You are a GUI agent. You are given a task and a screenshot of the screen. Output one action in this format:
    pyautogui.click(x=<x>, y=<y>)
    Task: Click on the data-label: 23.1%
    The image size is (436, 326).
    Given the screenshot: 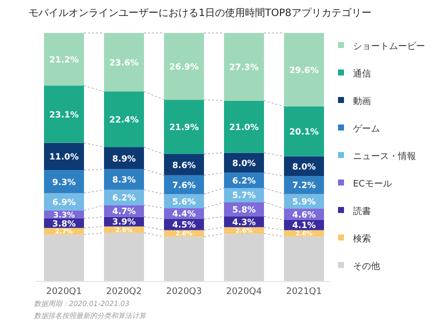 What is the action you would take?
    pyautogui.click(x=64, y=115)
    